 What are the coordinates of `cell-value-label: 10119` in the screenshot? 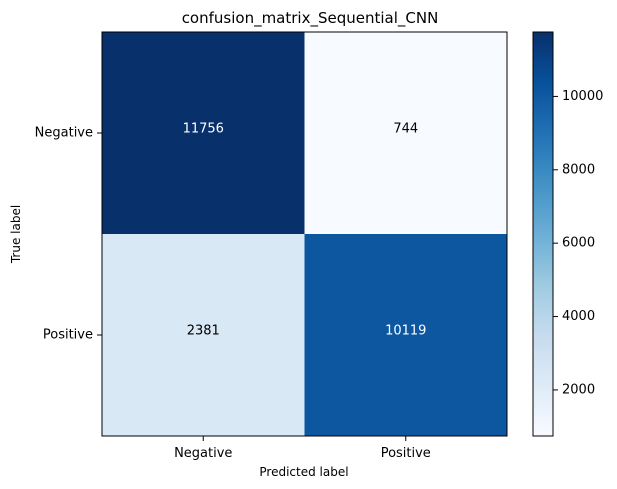 It's located at (405, 331).